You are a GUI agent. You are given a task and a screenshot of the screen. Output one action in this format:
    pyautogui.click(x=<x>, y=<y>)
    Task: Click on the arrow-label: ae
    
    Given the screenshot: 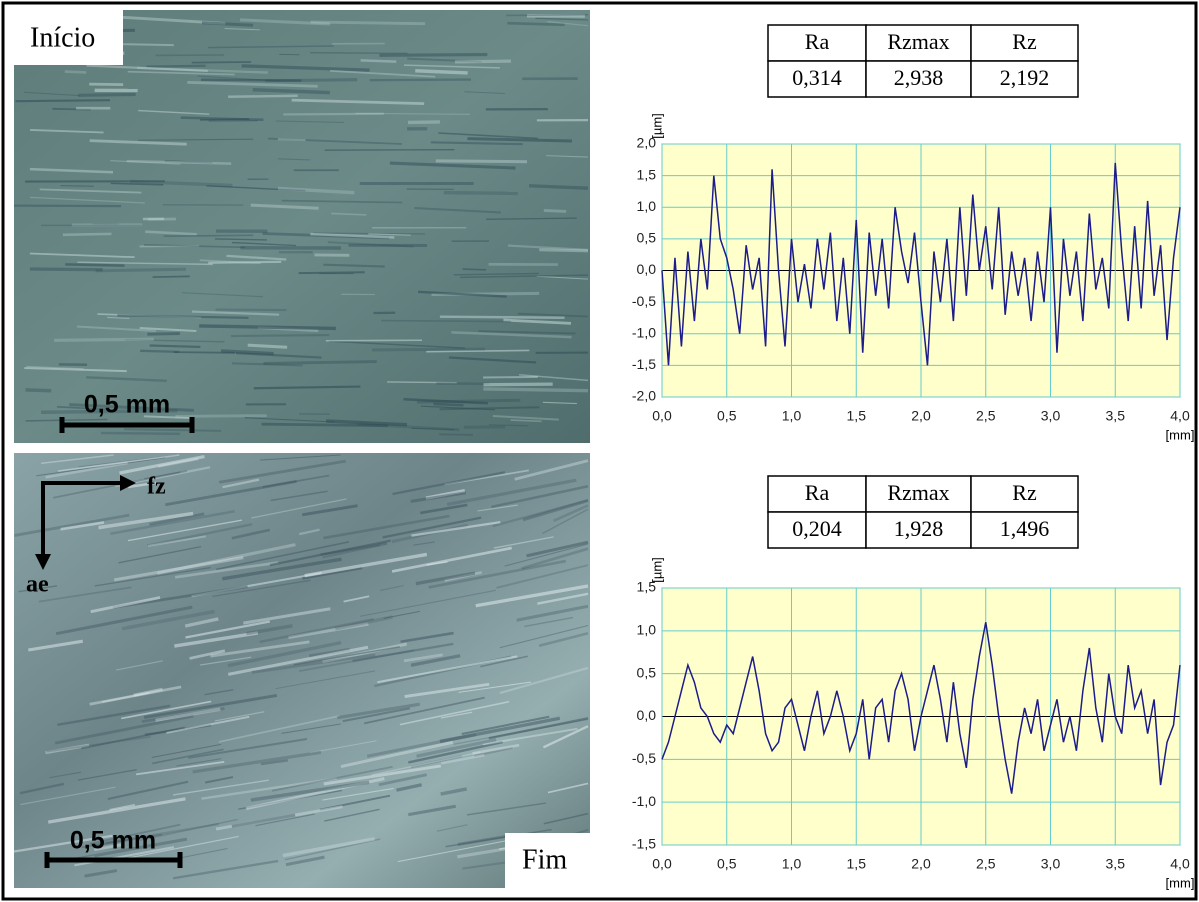 What is the action you would take?
    pyautogui.click(x=37, y=585)
    